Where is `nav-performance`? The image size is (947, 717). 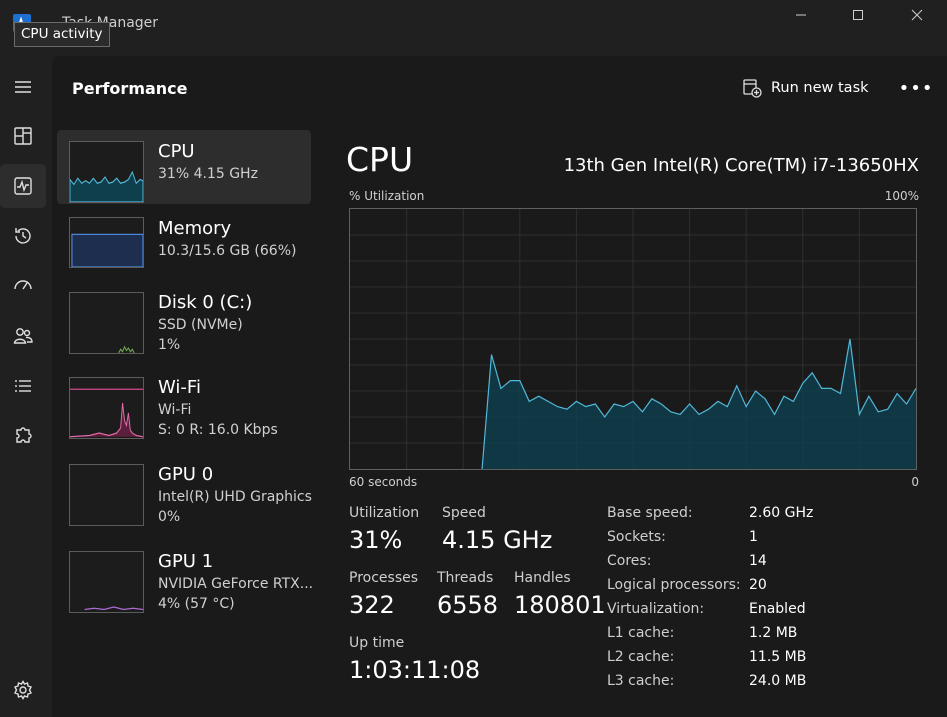
nav-performance is located at coordinates (23, 186).